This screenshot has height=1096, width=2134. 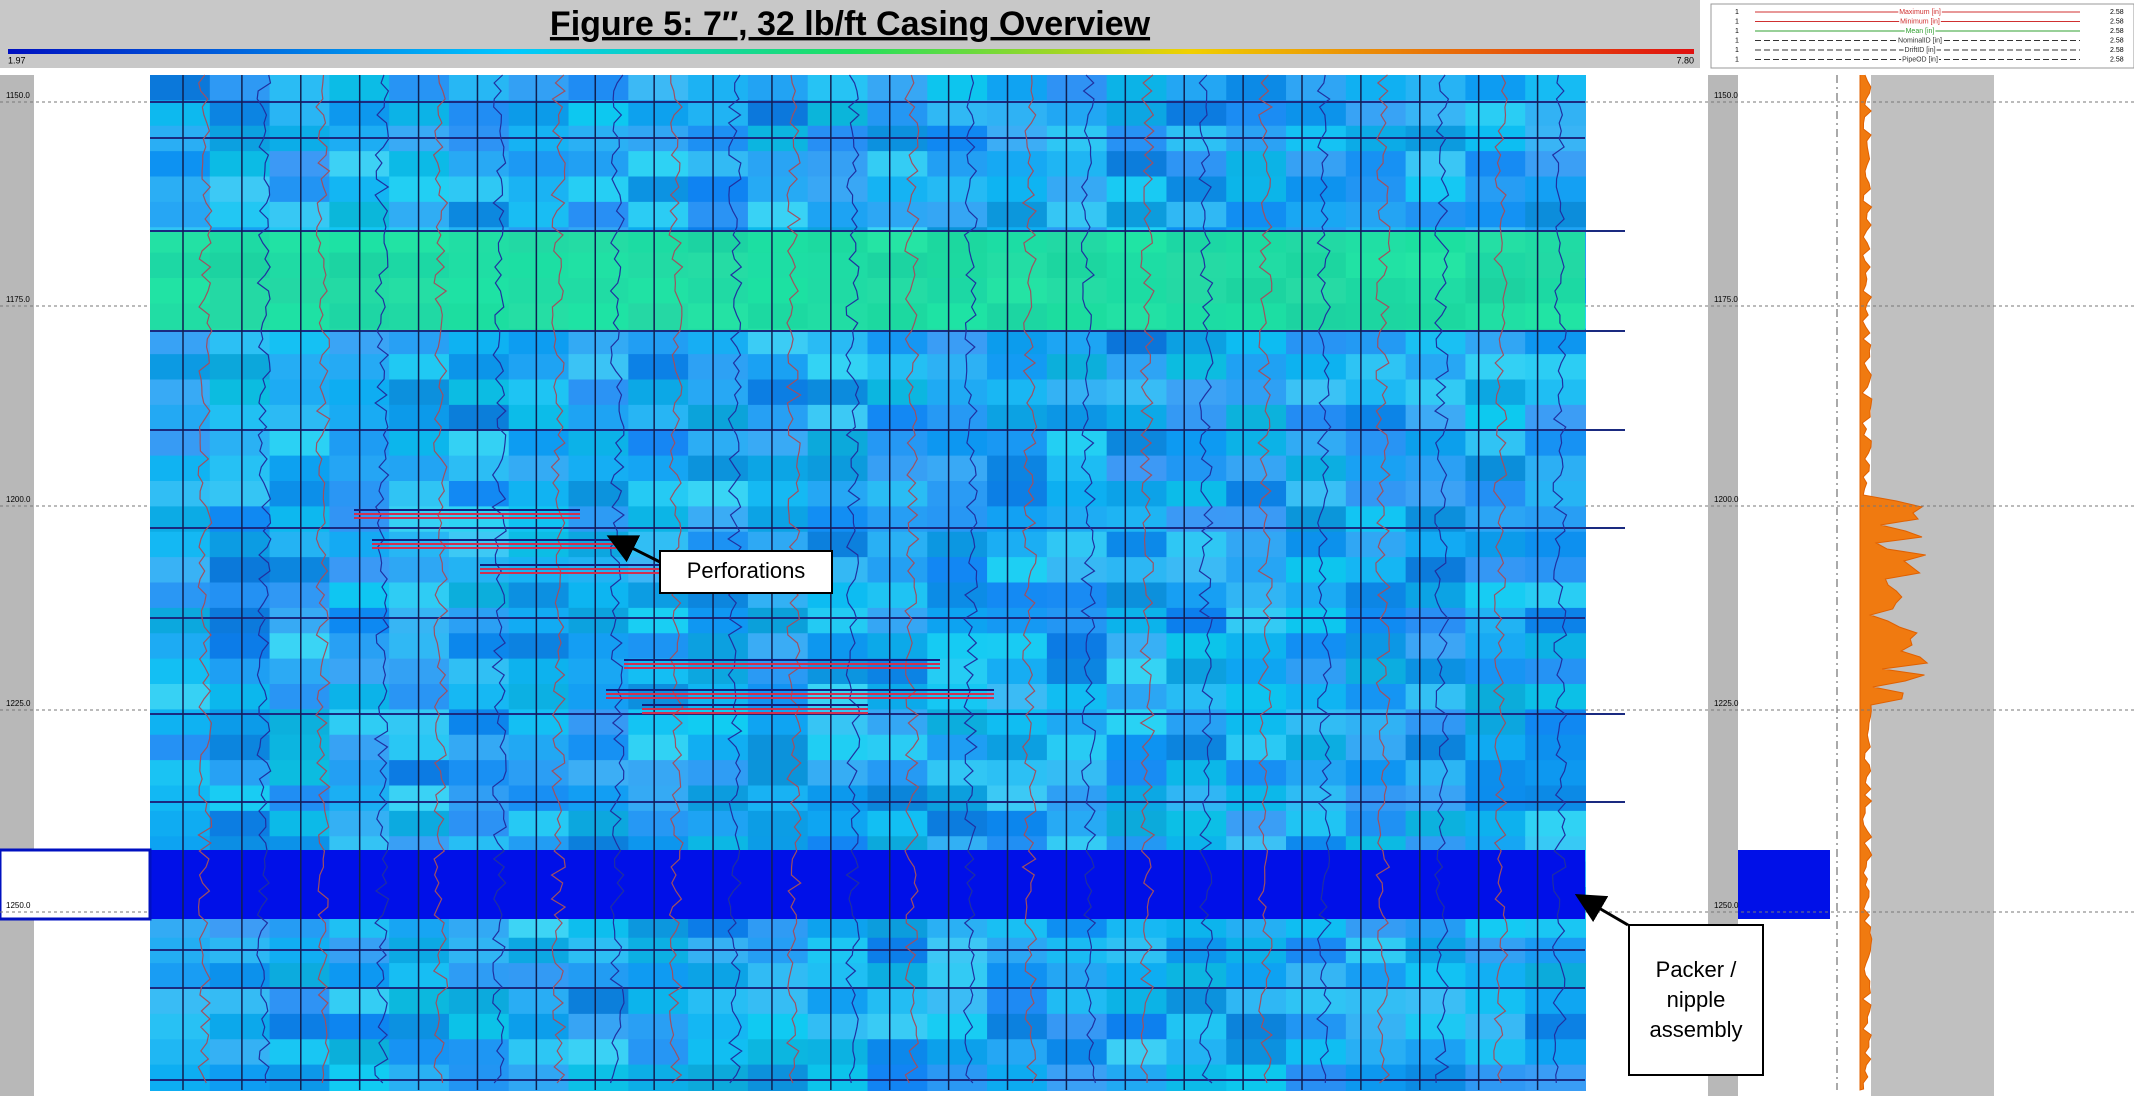 What do you see at coordinates (1784, 884) in the screenshot?
I see `packer-band-right` at bounding box center [1784, 884].